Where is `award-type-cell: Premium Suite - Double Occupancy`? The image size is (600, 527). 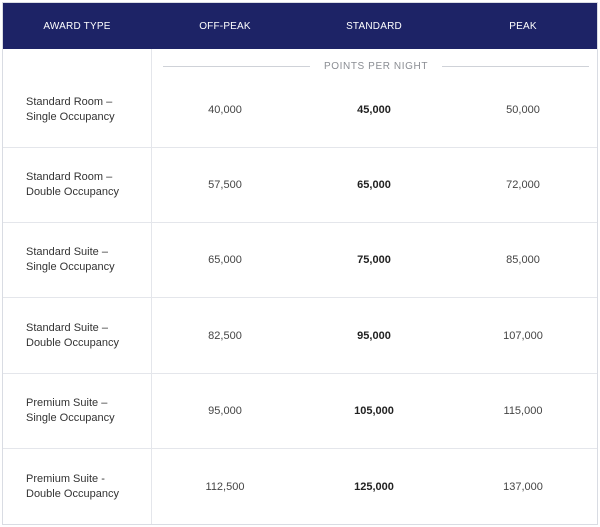
award-type-cell: Premium Suite - Double Occupancy is located at coordinates (77, 487).